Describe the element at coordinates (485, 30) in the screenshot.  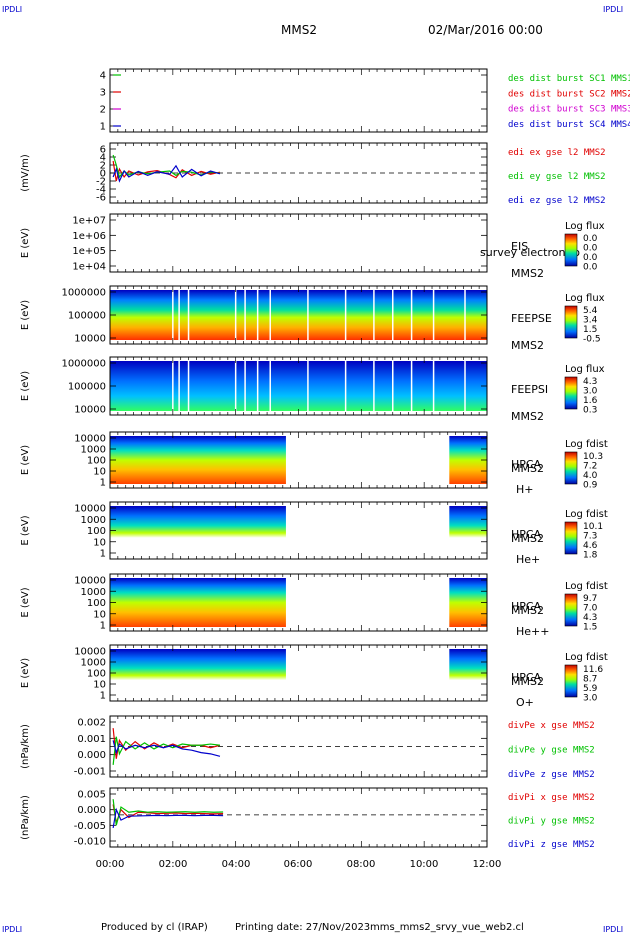
I see `figure-date-title: 02/Mar/2016 00:00` at that location.